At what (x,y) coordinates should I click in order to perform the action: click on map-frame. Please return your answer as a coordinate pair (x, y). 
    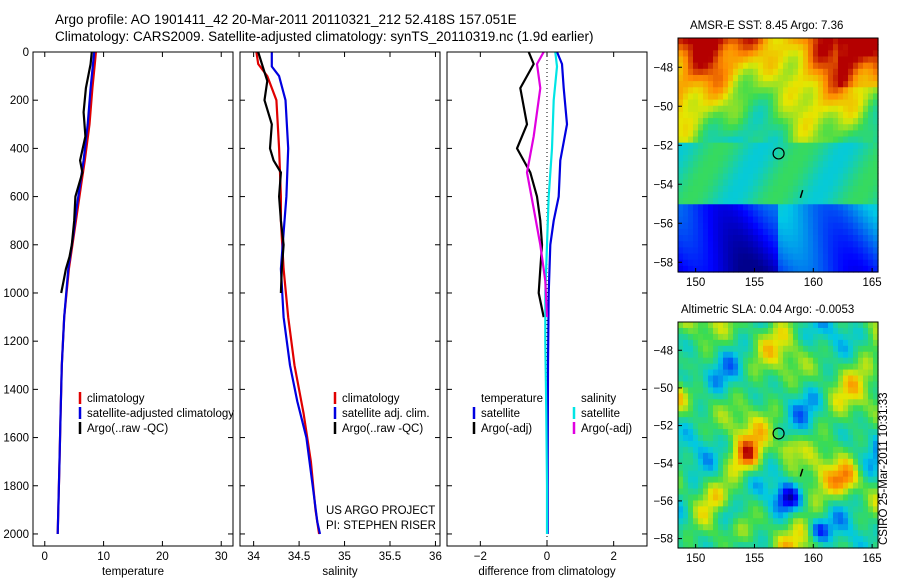
    Looking at the image, I should click on (778, 435).